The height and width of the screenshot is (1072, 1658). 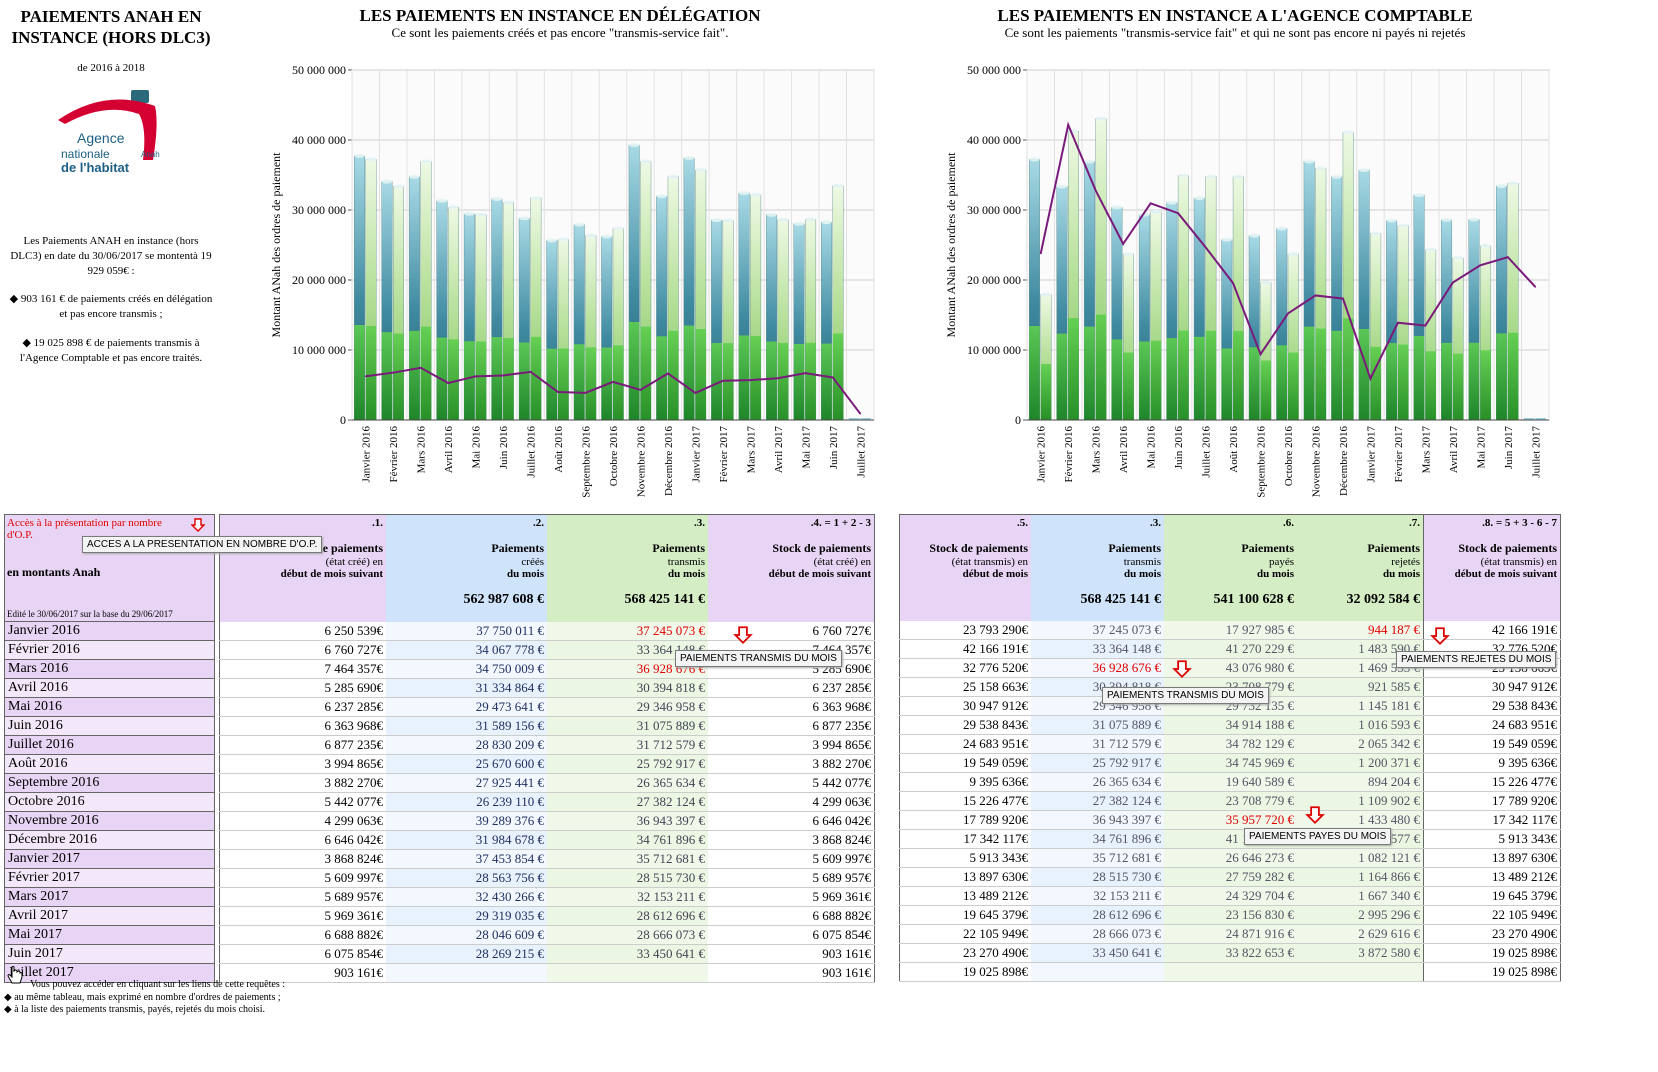 I want to click on rejected-link: 1 667 340 €, so click(x=1360, y=896).